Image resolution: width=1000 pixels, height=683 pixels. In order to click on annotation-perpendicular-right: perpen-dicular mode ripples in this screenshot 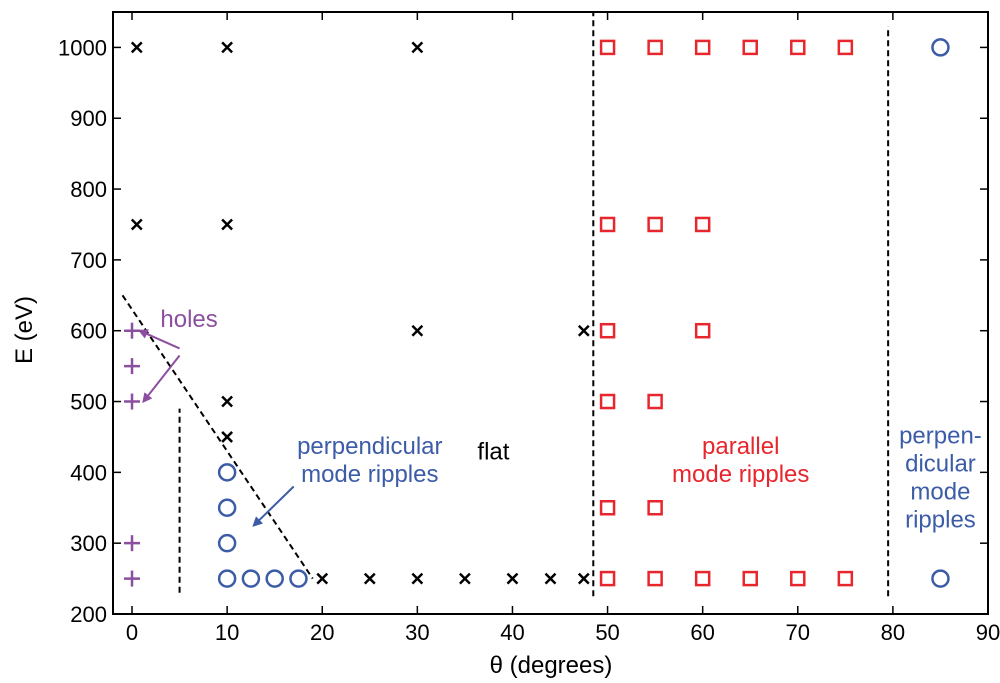, I will do `click(940, 477)`.